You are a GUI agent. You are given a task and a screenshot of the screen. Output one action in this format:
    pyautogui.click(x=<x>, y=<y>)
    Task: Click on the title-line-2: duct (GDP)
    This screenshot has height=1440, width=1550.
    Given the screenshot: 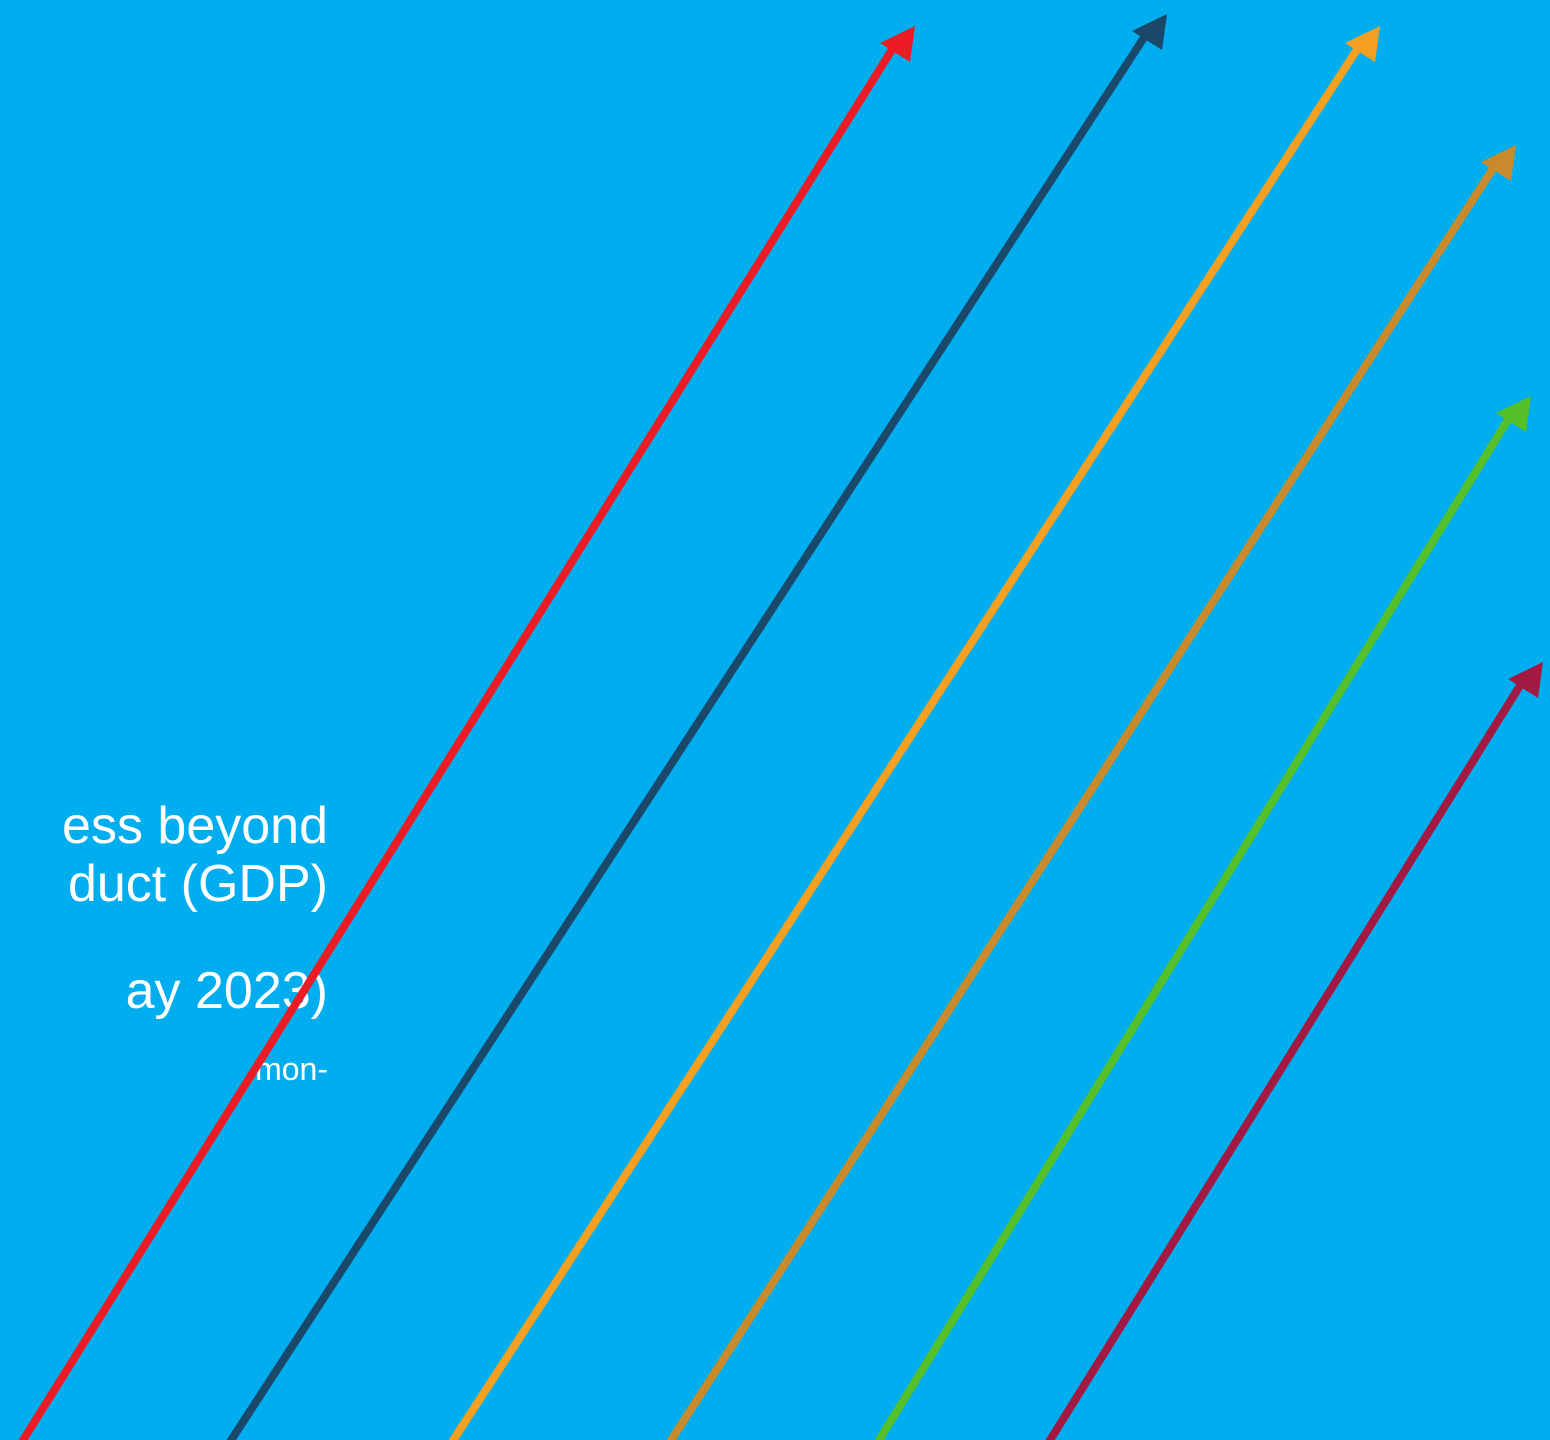 What is the action you would take?
    pyautogui.click(x=197, y=884)
    